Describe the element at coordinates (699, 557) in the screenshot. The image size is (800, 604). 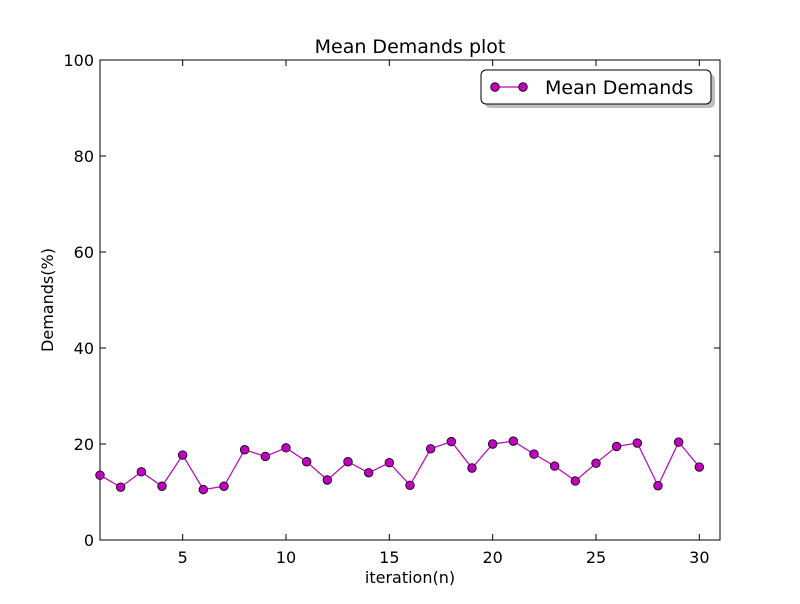
I see `x-tick-label: 30` at that location.